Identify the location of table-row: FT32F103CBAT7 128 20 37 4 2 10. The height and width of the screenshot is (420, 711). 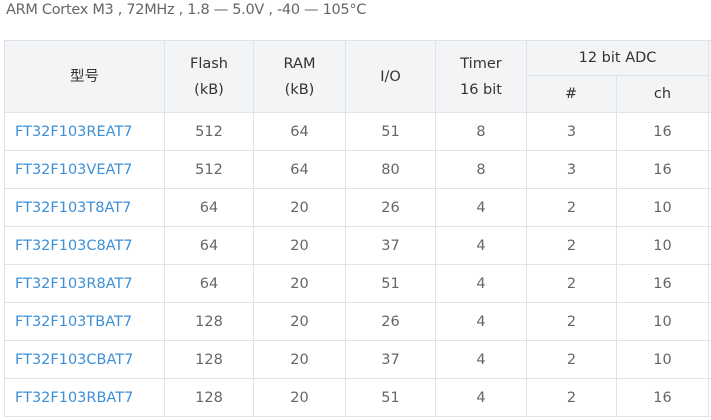
(357, 359).